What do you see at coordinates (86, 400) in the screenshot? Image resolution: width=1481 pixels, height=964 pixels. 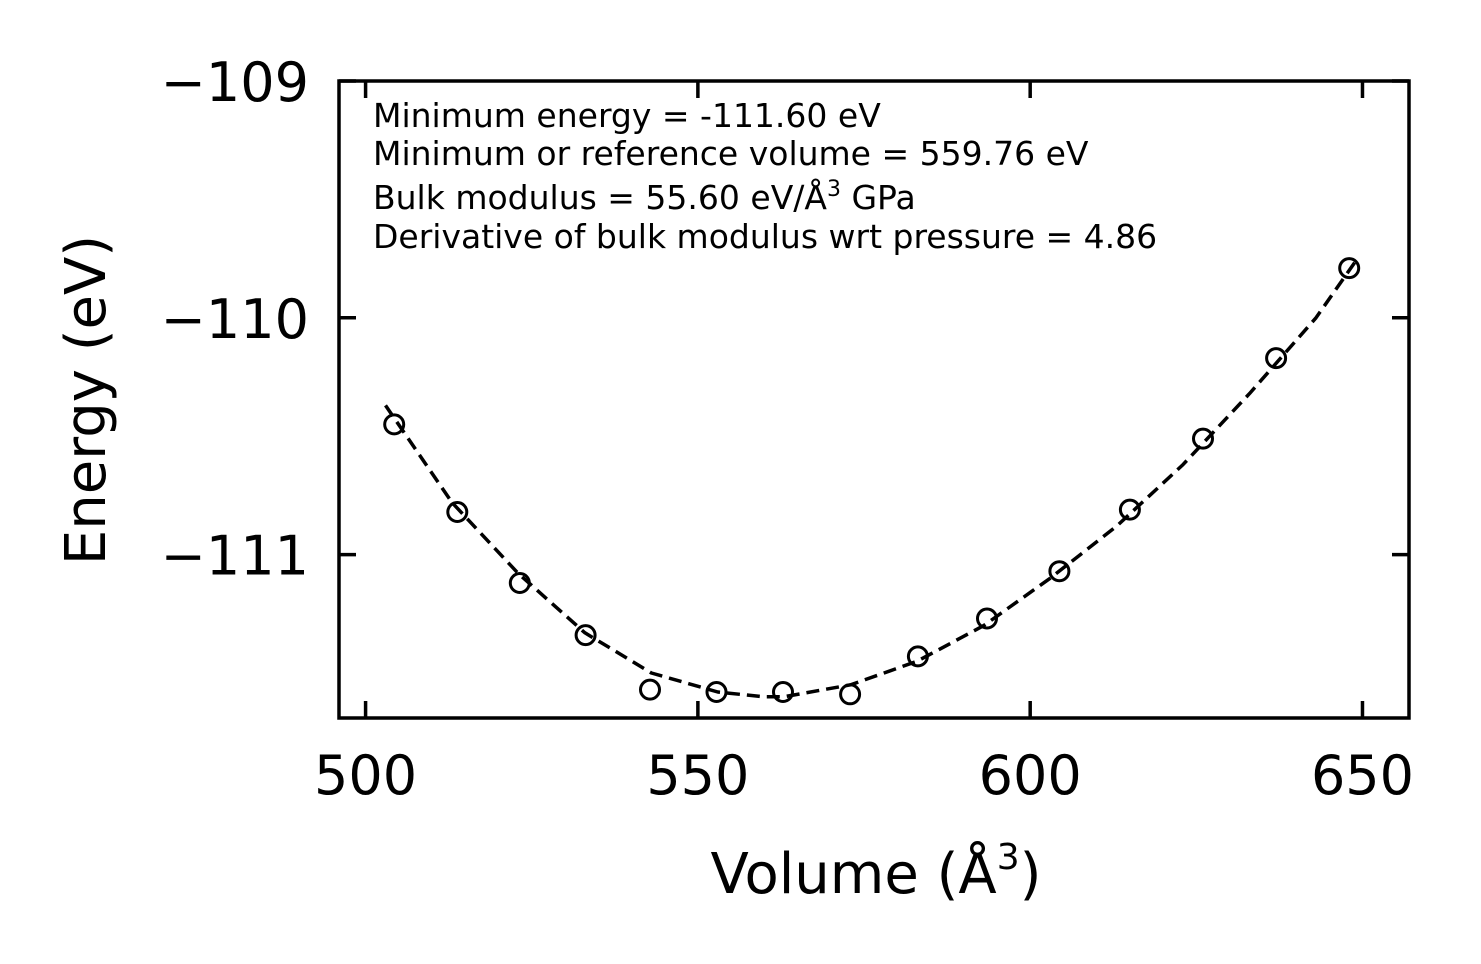 I see `y-axis-label: Energy (eV)` at bounding box center [86, 400].